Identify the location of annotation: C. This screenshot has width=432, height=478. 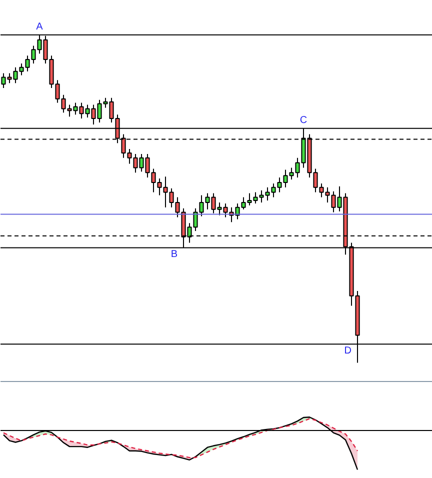
(304, 120).